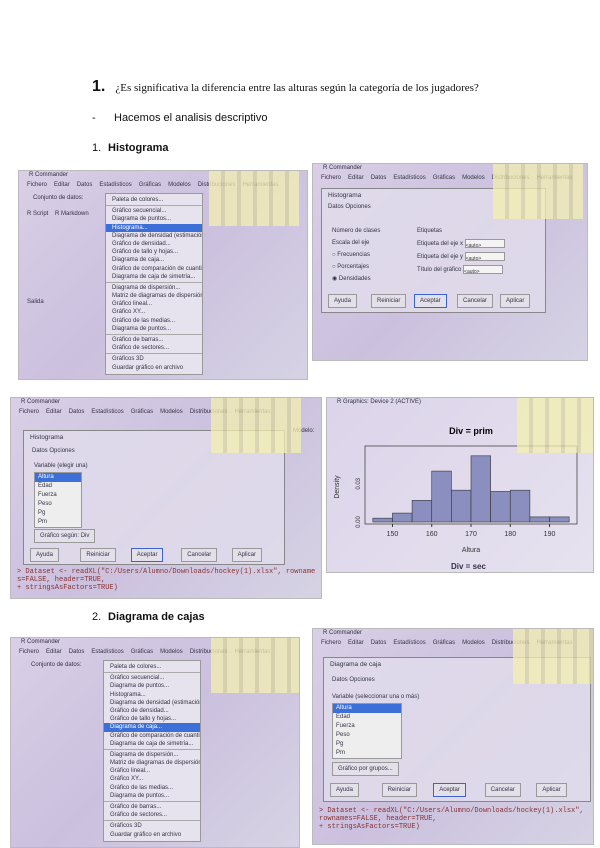 The width and height of the screenshot is (600, 848). I want to click on tab-r-markdown: R Markdown, so click(72, 214).